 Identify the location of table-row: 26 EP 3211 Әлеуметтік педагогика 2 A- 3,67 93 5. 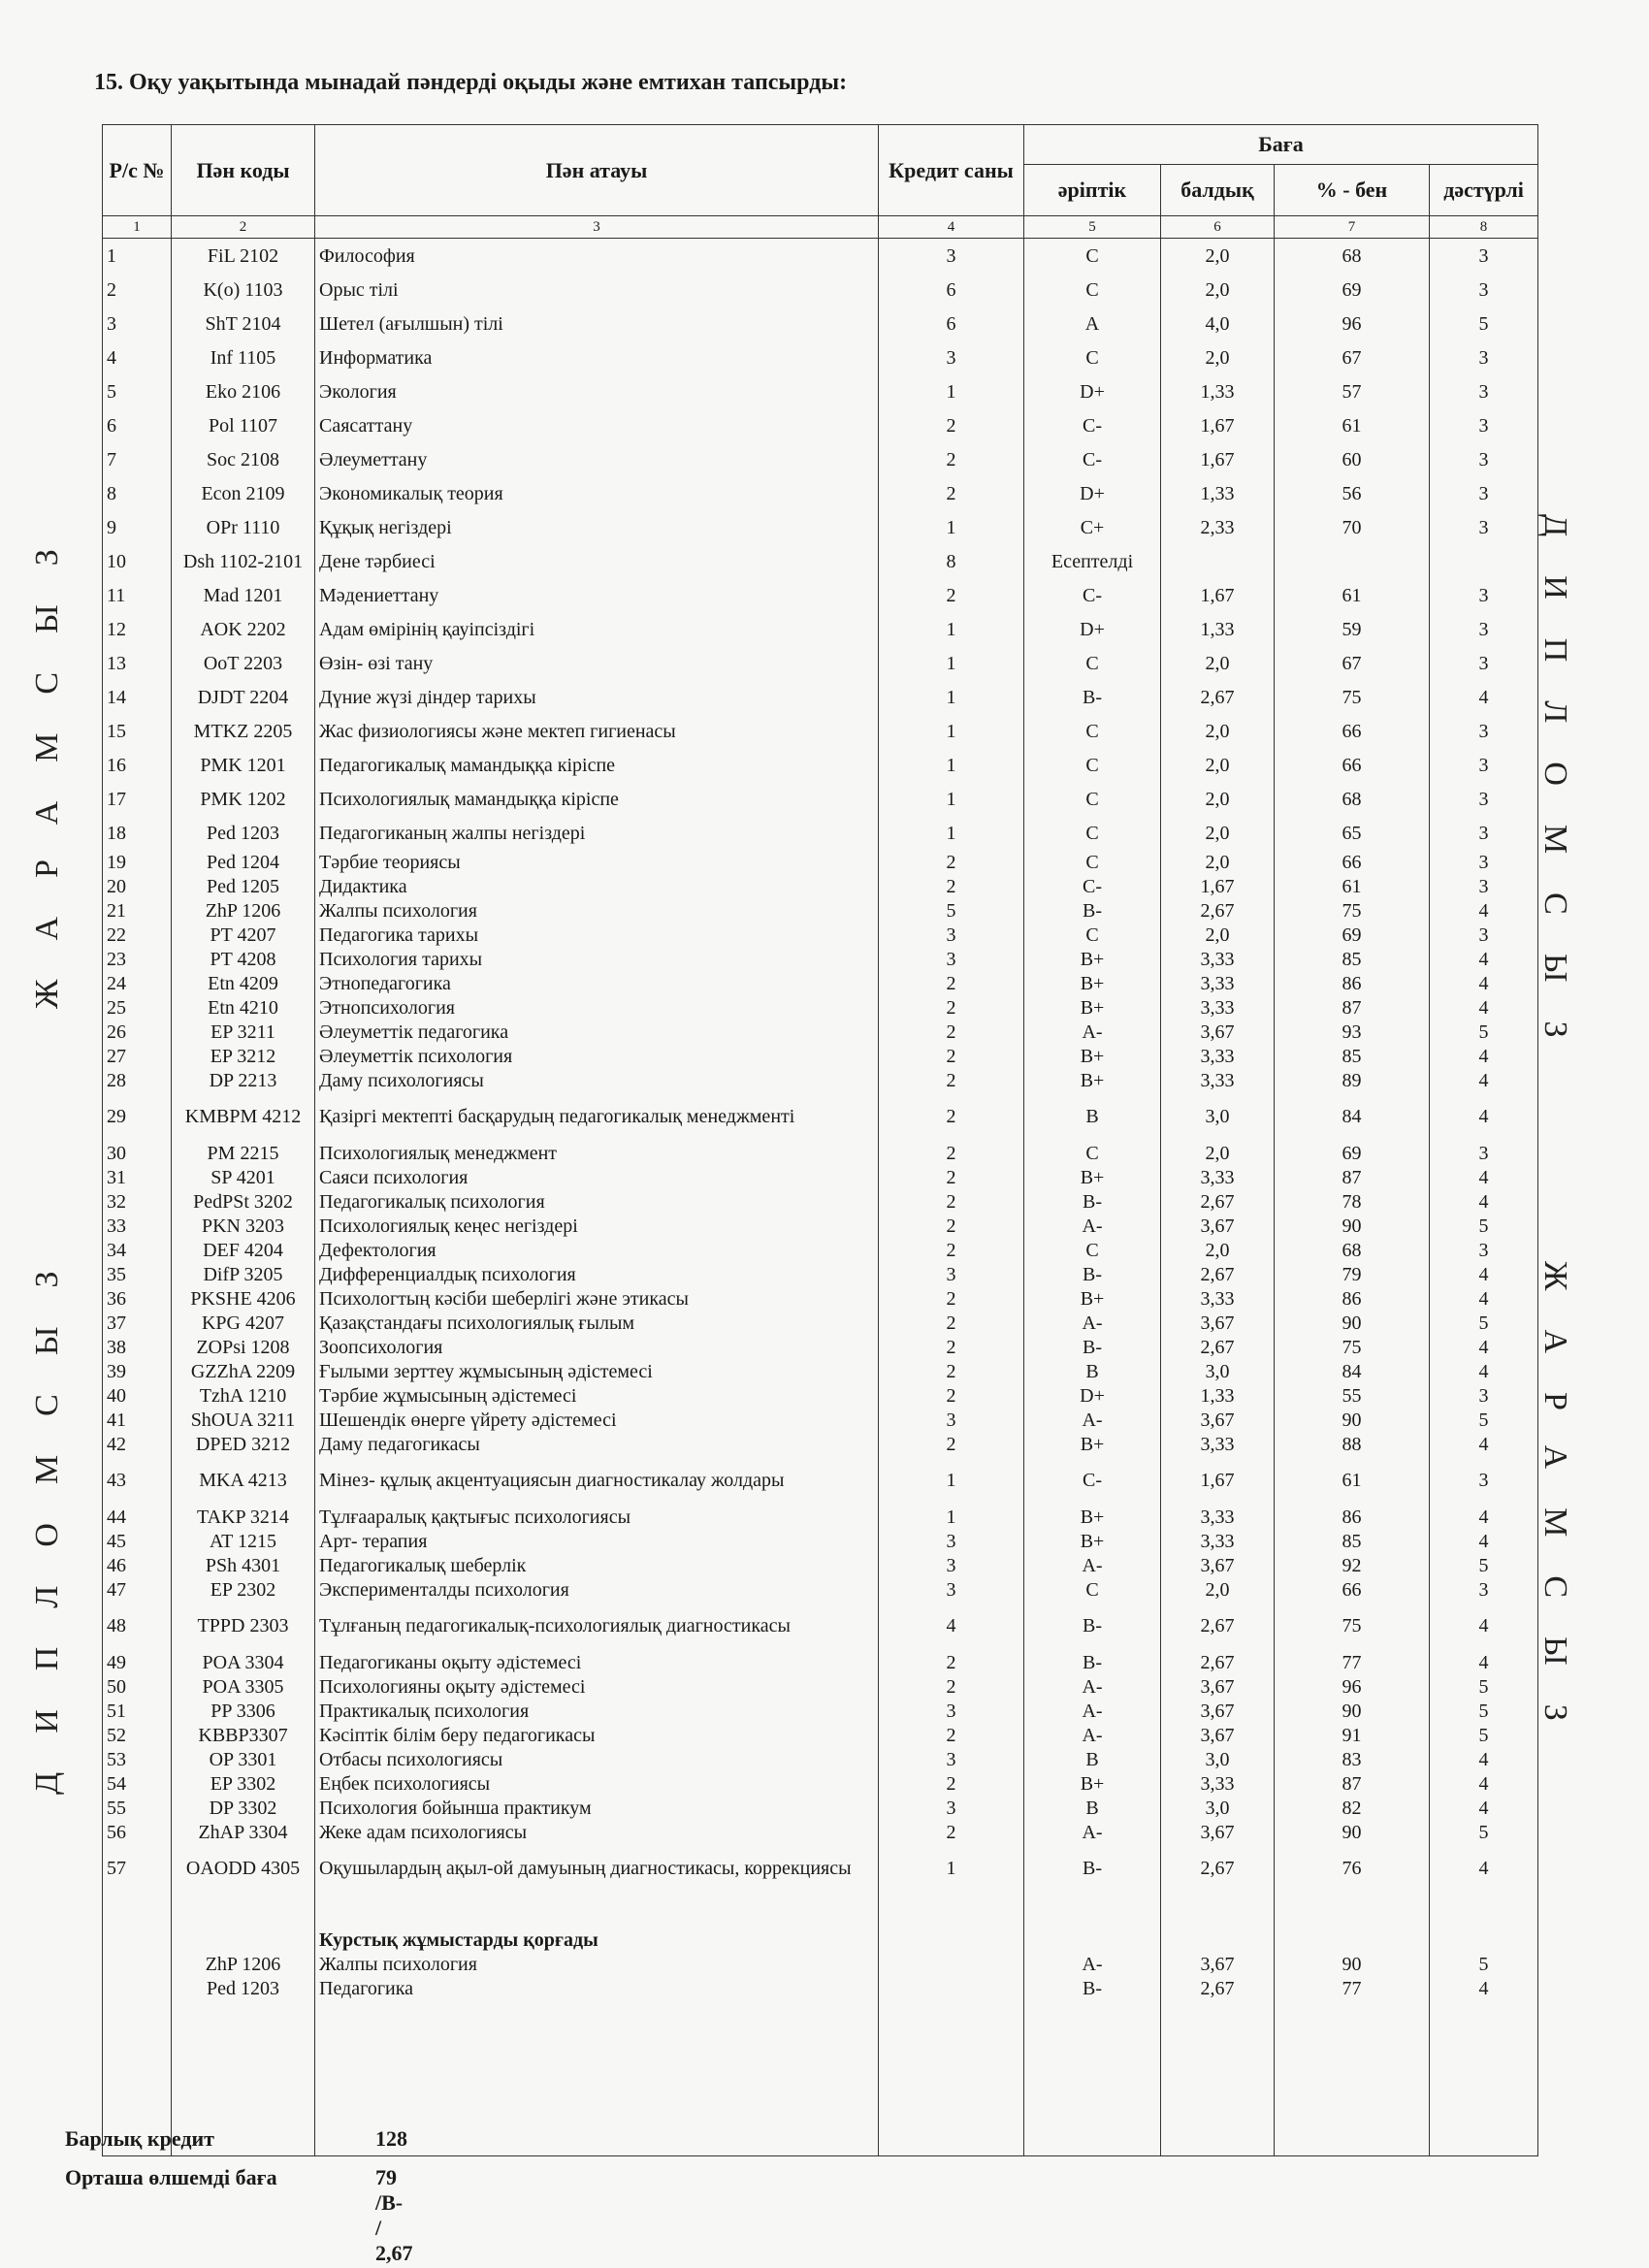
(820, 1032).